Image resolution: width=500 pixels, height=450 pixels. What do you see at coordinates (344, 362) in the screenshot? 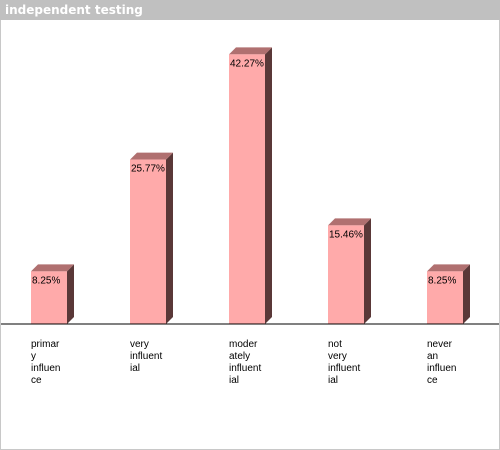
I see `category-label-3: not very influent ial` at bounding box center [344, 362].